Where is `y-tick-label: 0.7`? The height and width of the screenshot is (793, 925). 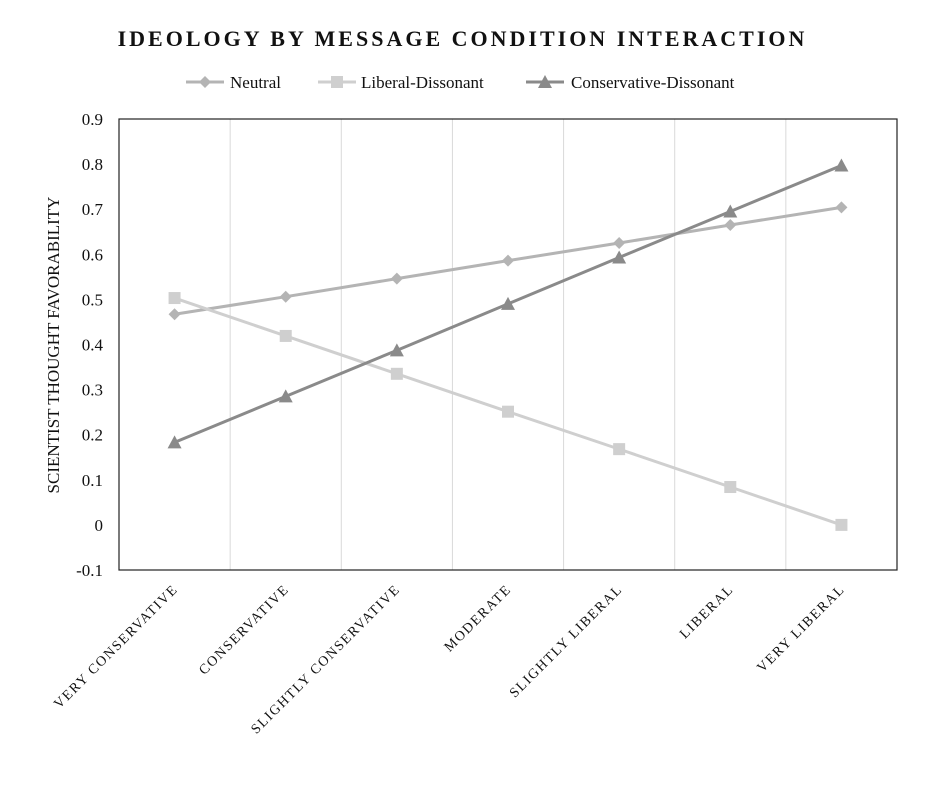 y-tick-label: 0.7 is located at coordinates (93, 209).